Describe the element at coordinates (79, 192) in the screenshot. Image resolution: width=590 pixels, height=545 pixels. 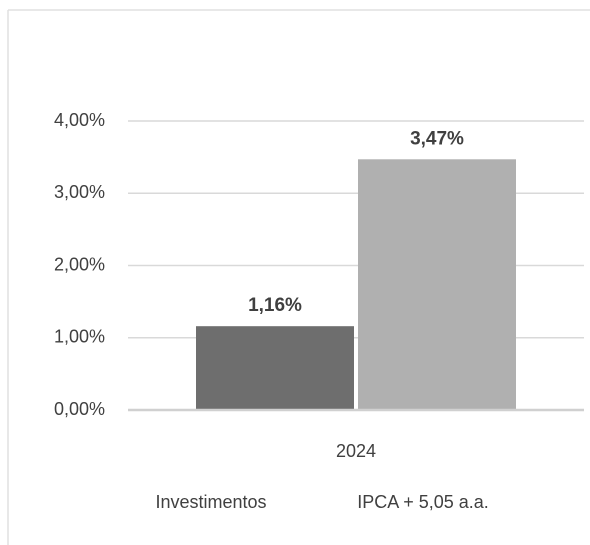
I see `y-tick-label: 3,00%` at that location.